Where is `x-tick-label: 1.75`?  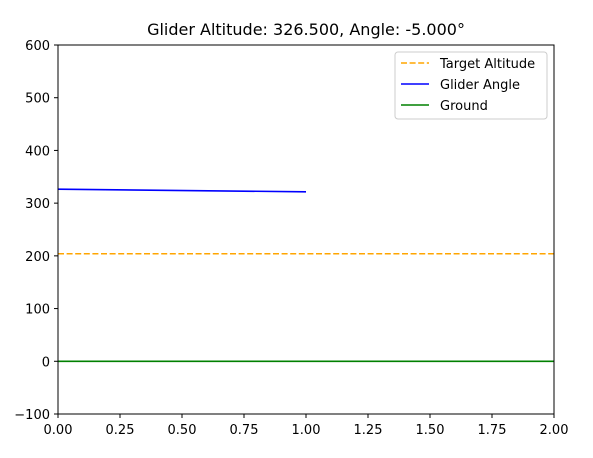
x-tick-label: 1.75 is located at coordinates (492, 430).